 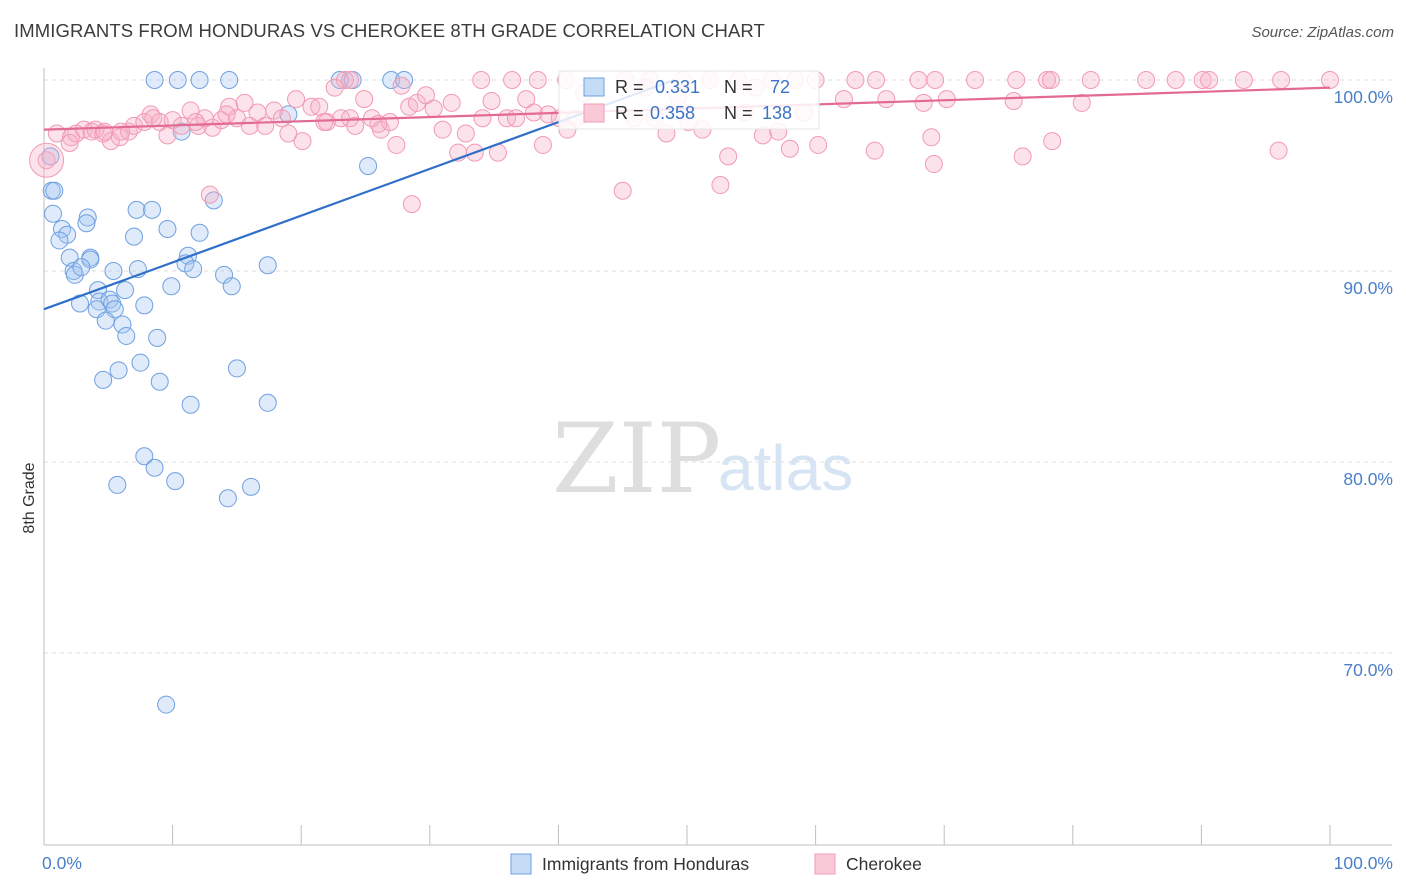 I want to click on stats-n-label-honduras: N =, so click(x=738, y=87).